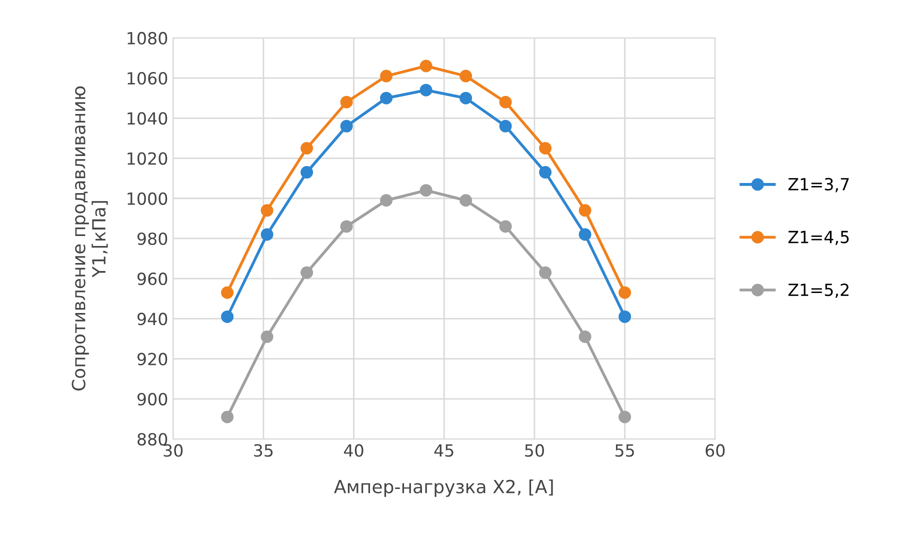  What do you see at coordinates (148, 198) in the screenshot?
I see `y-tick-label: 1000` at bounding box center [148, 198].